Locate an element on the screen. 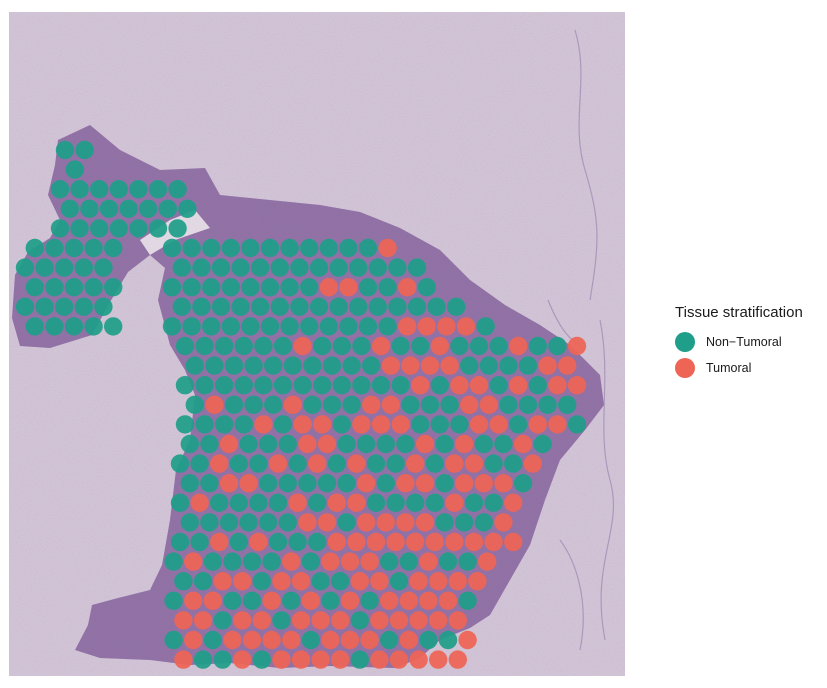  legend-item-non-tumoral: Non−Tumoral is located at coordinates (750, 342).